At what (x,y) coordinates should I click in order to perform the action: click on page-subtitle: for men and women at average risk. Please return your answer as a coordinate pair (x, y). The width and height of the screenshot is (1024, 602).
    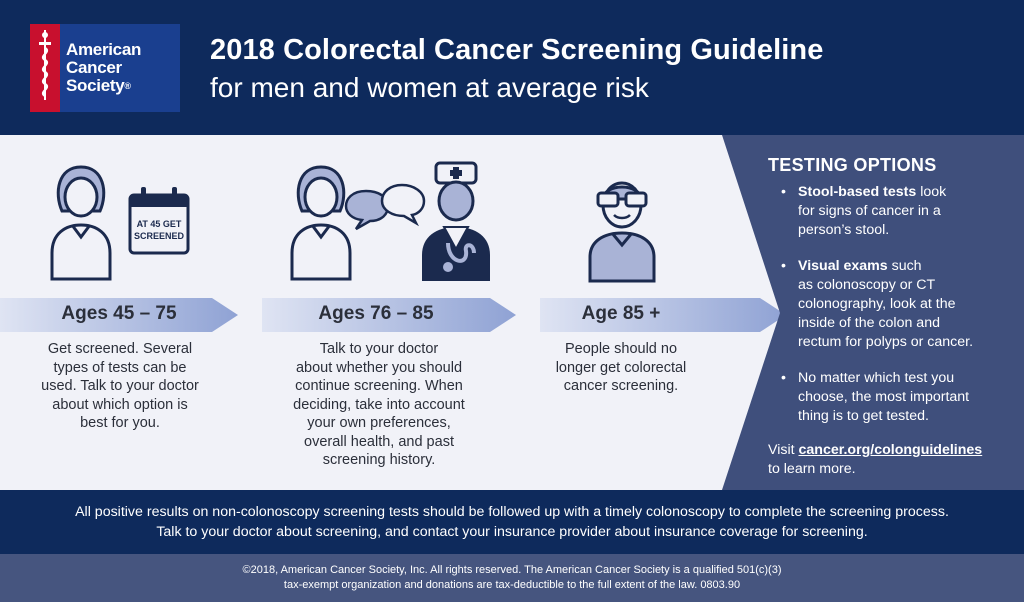
    Looking at the image, I should click on (429, 87).